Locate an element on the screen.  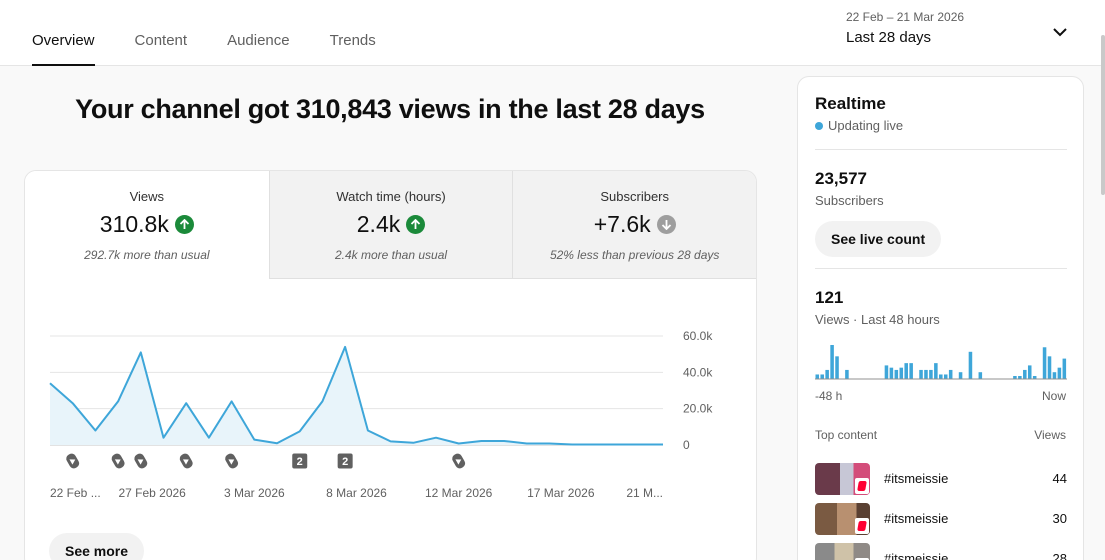
chevron-down-icon is located at coordinates (1060, 32).